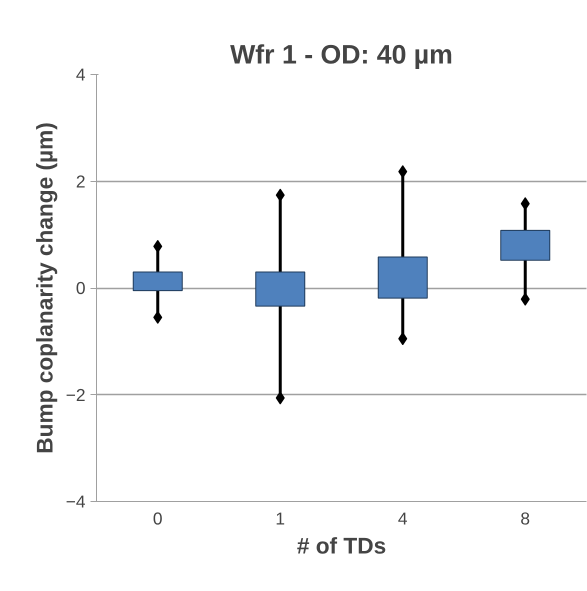  I want to click on y-axis-title: Bump coplanarity change (µm), so click(45, 288).